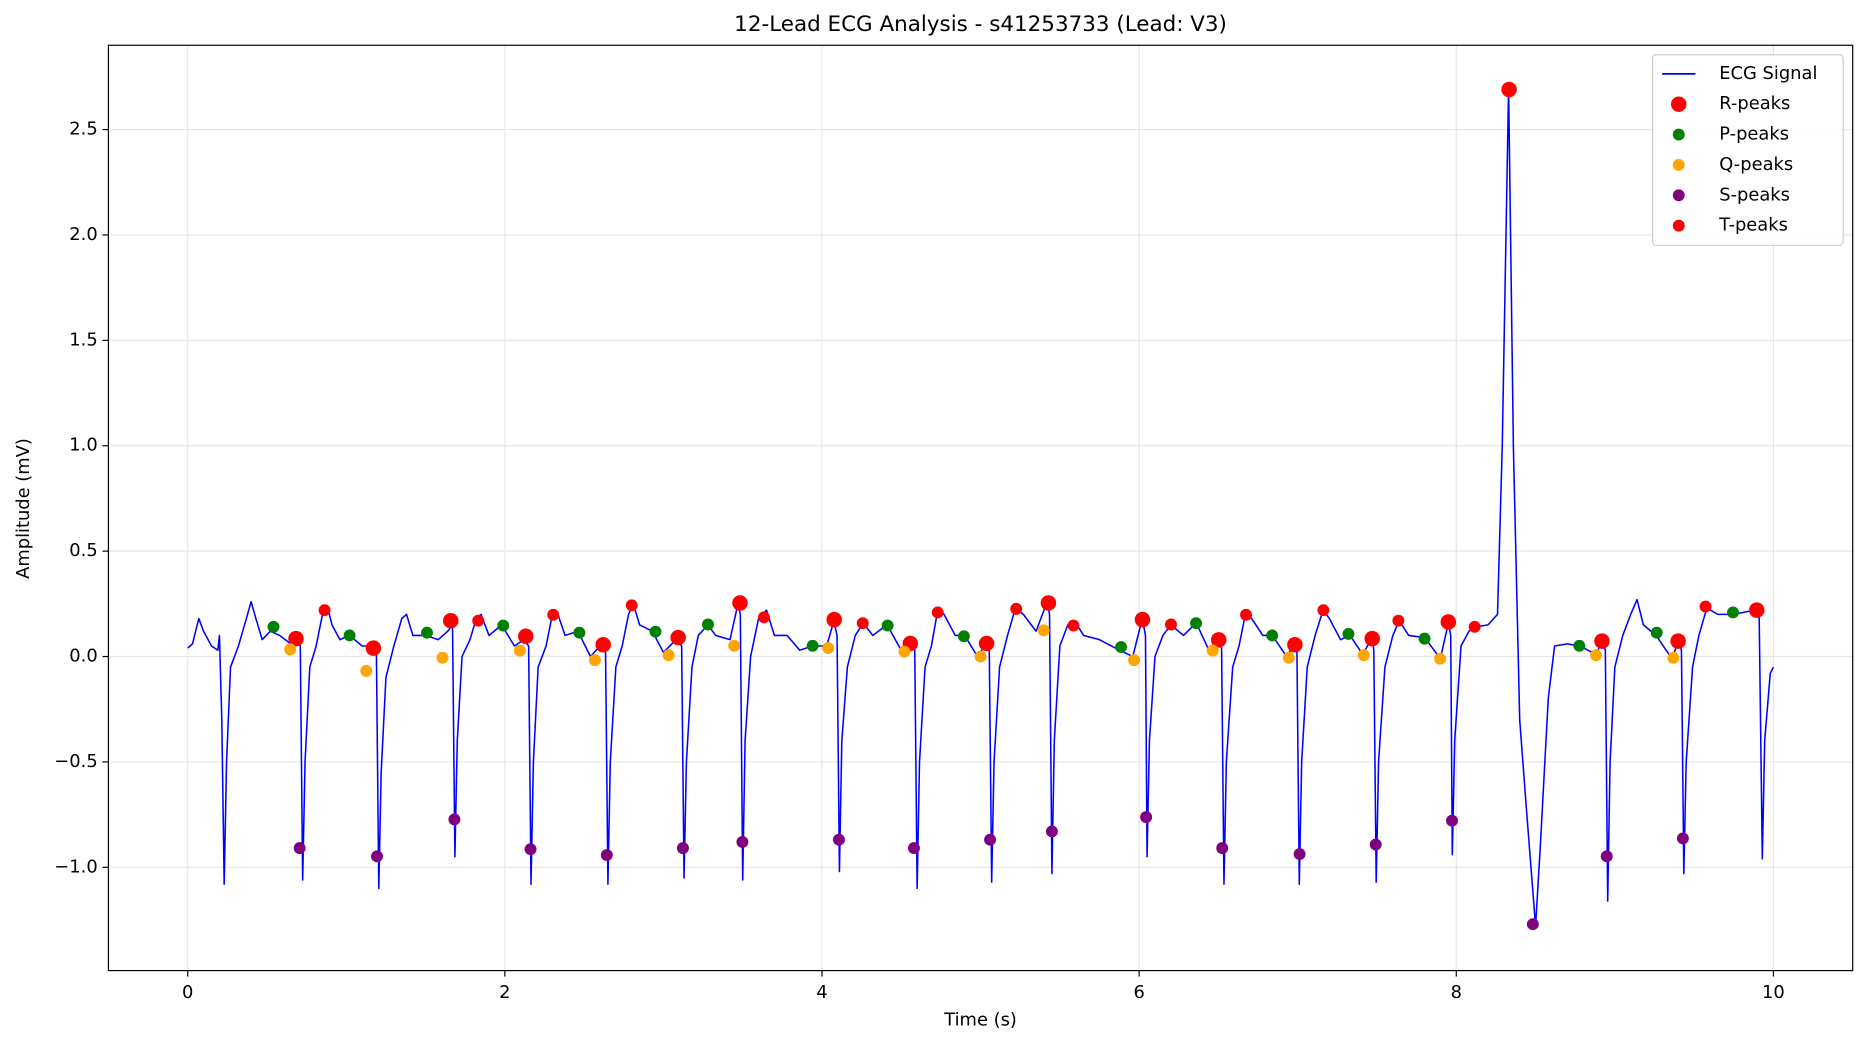 The height and width of the screenshot is (1048, 1867). I want to click on y-tick-label: −0.5, so click(75, 761).